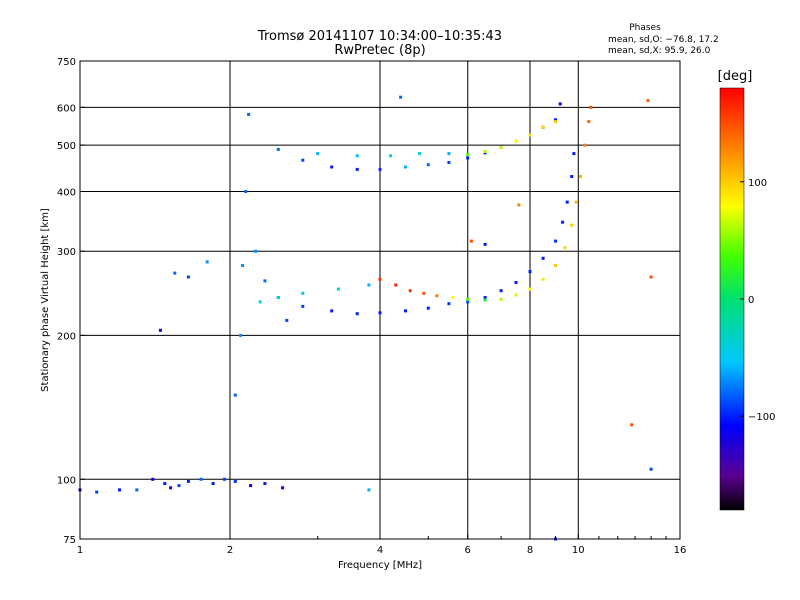 This screenshot has height=600, width=800. What do you see at coordinates (66, 62) in the screenshot?
I see `y-tick-label: 750` at bounding box center [66, 62].